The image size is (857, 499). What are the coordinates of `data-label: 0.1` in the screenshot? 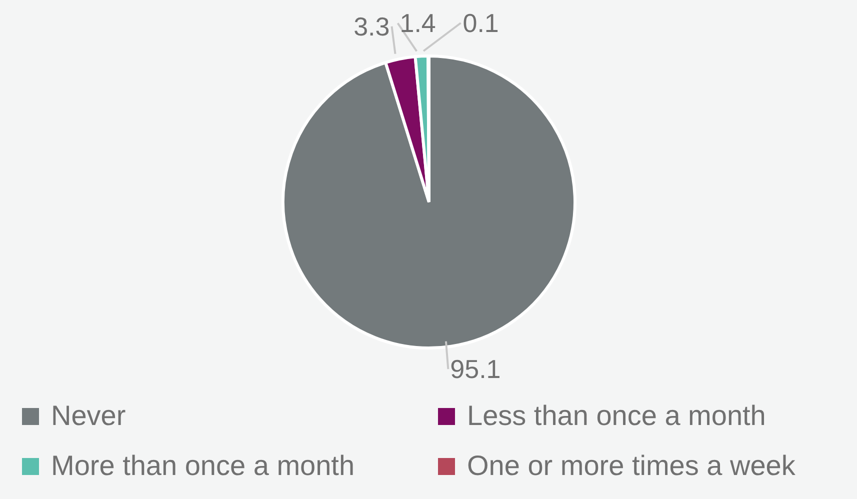 It's located at (480, 23).